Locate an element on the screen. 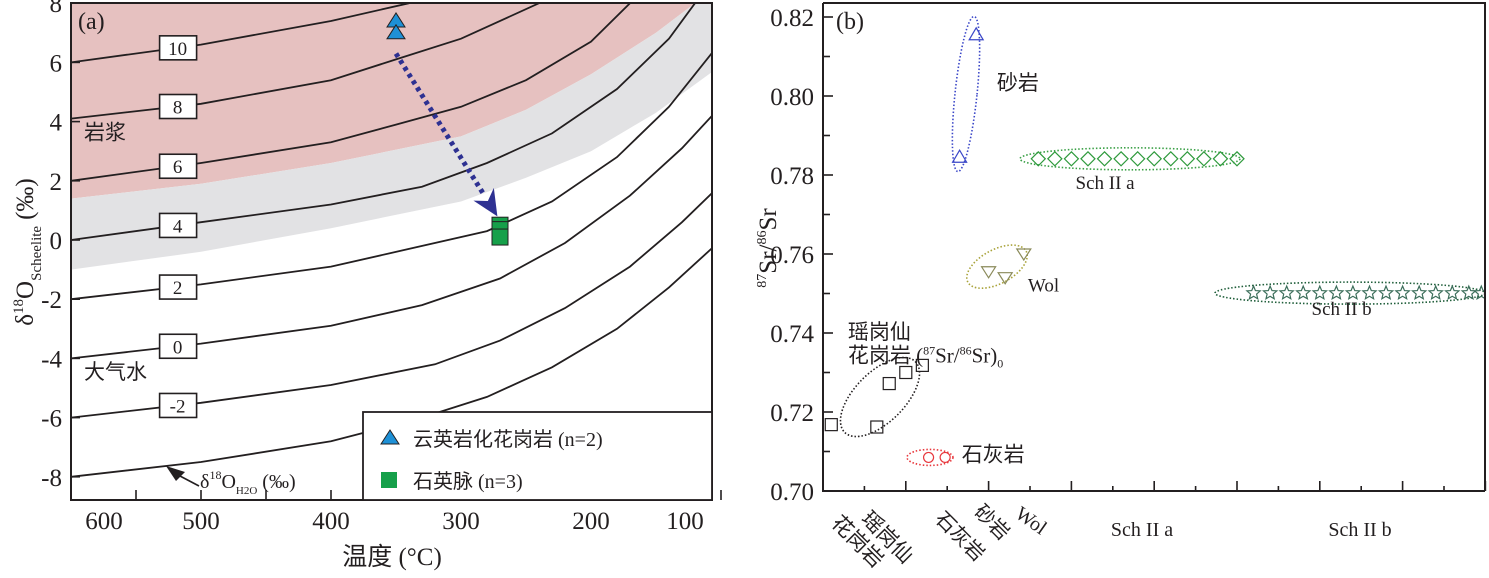 This screenshot has width=1489, height=578. x-tick-label: 500 is located at coordinates (201, 521).